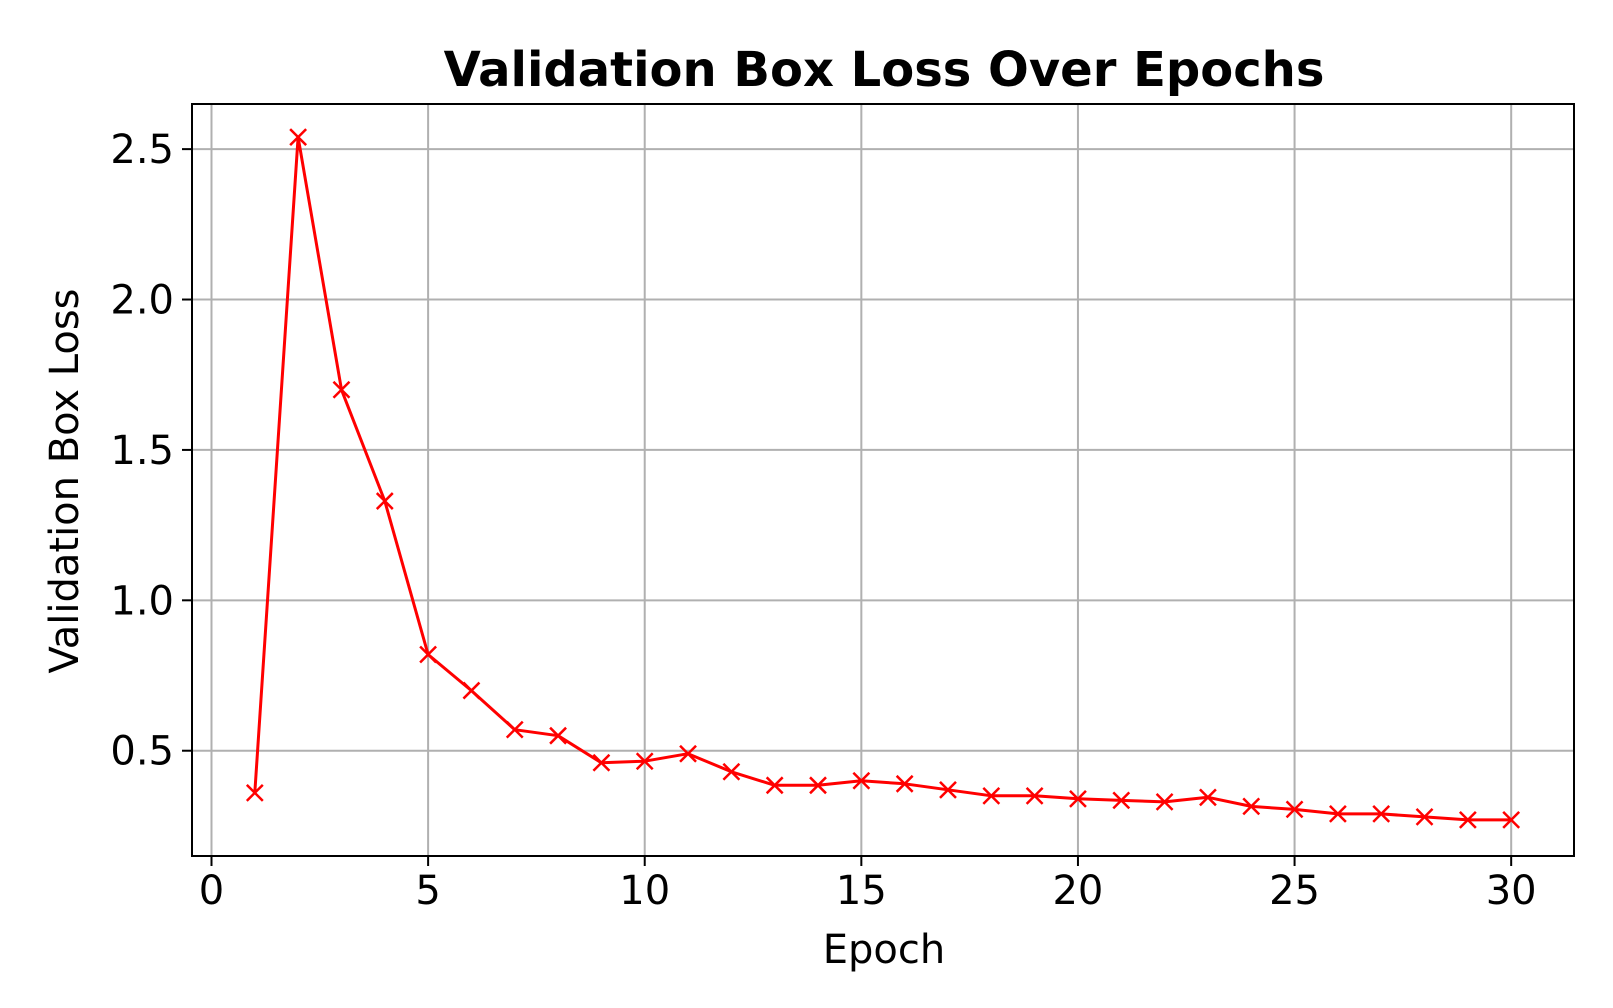 This screenshot has width=1613, height=1008. What do you see at coordinates (884, 950) in the screenshot?
I see `x-axis-label: Epoch` at bounding box center [884, 950].